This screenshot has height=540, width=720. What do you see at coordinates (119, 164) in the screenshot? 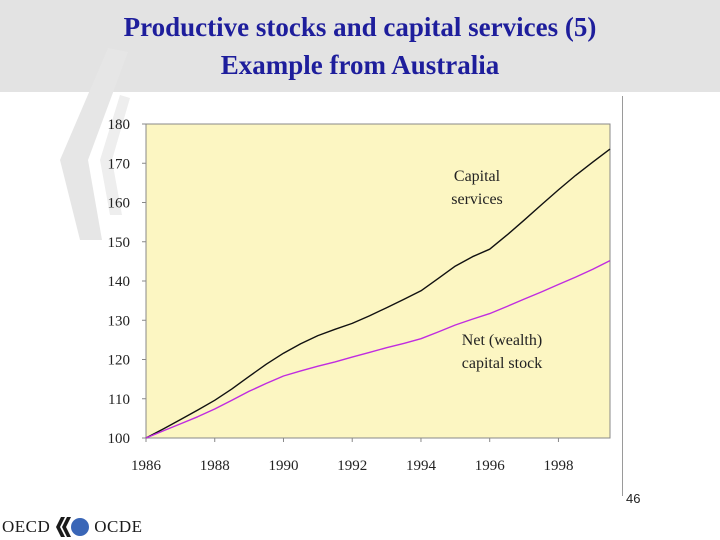
I see `y-tick-label: 170` at bounding box center [119, 164].